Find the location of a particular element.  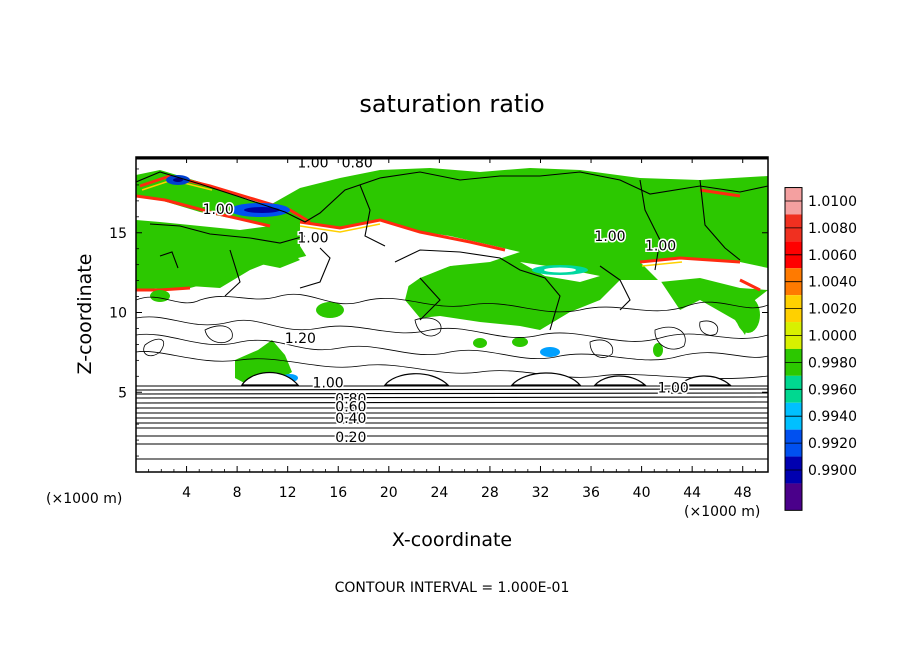

x-tick-label: 36 is located at coordinates (591, 493).